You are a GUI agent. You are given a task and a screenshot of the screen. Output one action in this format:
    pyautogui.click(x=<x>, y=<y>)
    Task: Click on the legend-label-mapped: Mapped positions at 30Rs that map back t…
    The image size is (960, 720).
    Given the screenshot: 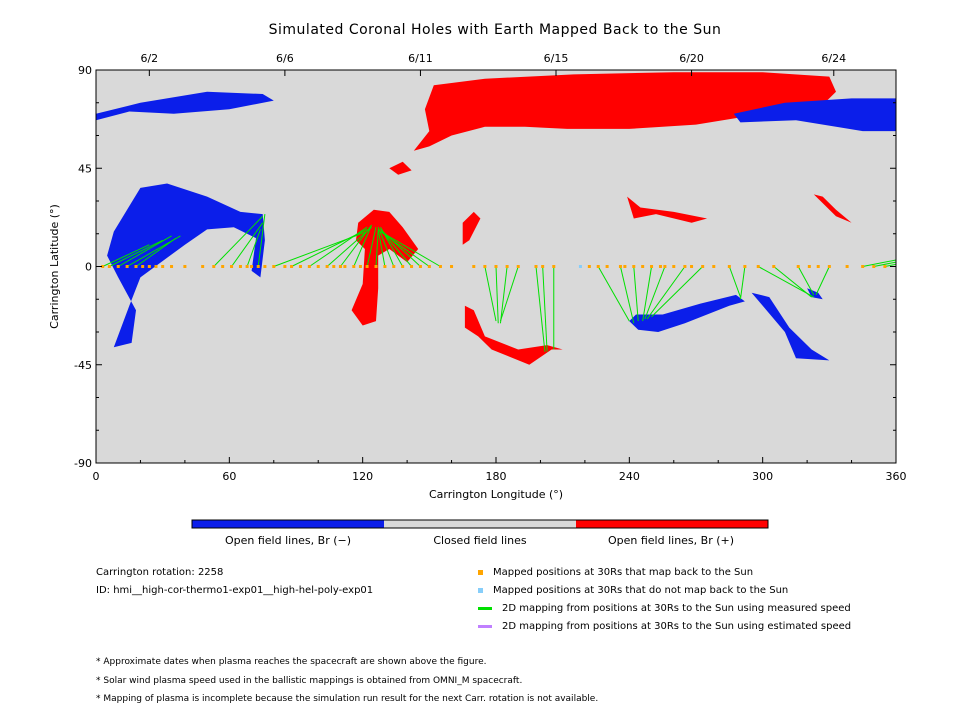 What is the action you would take?
    pyautogui.click(x=623, y=572)
    